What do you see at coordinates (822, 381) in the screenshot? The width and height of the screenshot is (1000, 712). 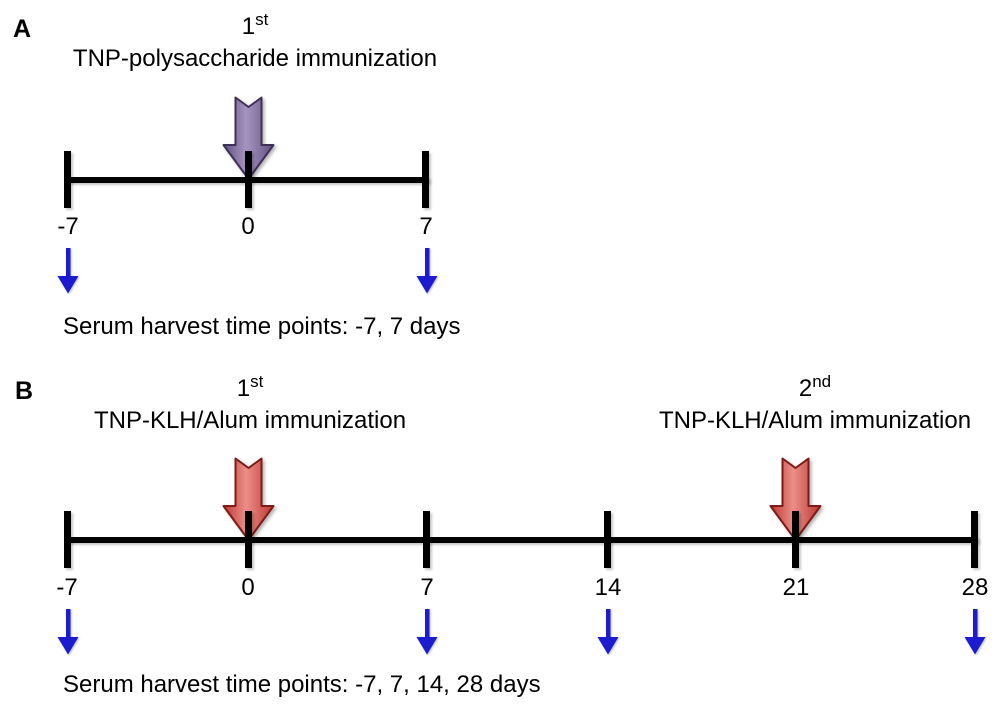 I see `ordinal-suffix: nd` at bounding box center [822, 381].